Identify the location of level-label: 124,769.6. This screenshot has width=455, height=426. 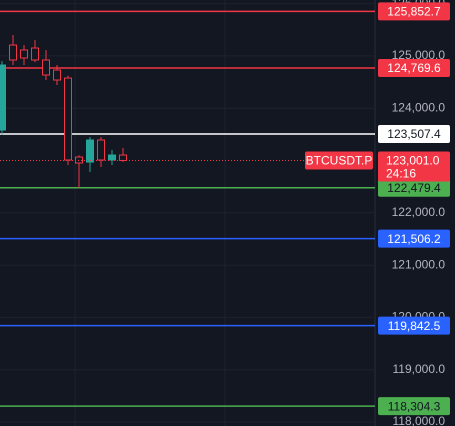
(414, 68).